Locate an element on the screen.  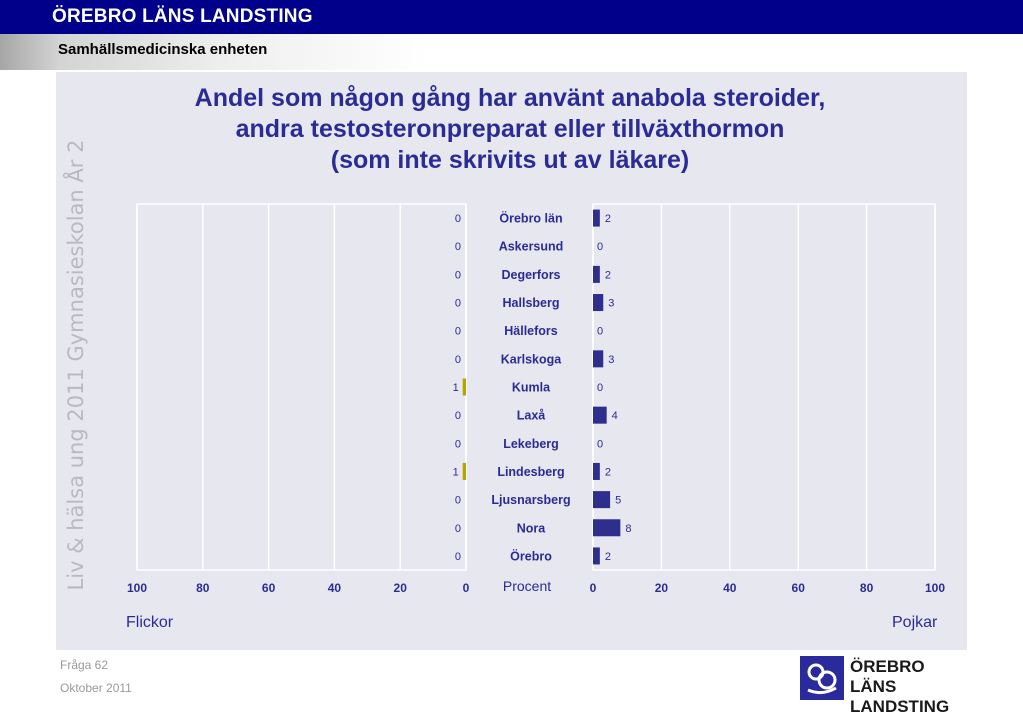
boys-value-label: 5 is located at coordinates (618, 501).